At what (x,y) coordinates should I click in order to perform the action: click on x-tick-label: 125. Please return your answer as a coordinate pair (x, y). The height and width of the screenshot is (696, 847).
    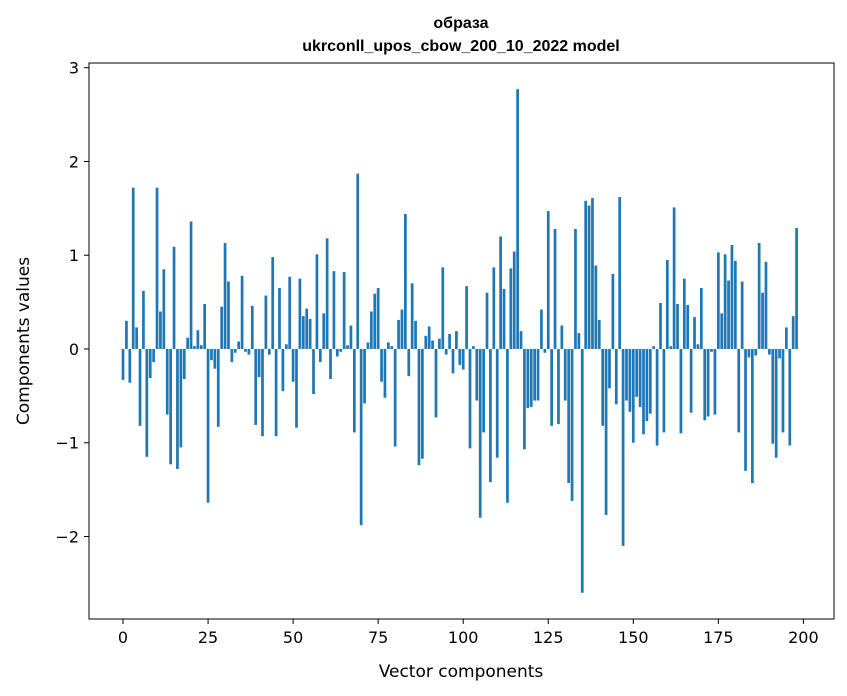
    Looking at the image, I should click on (548, 637).